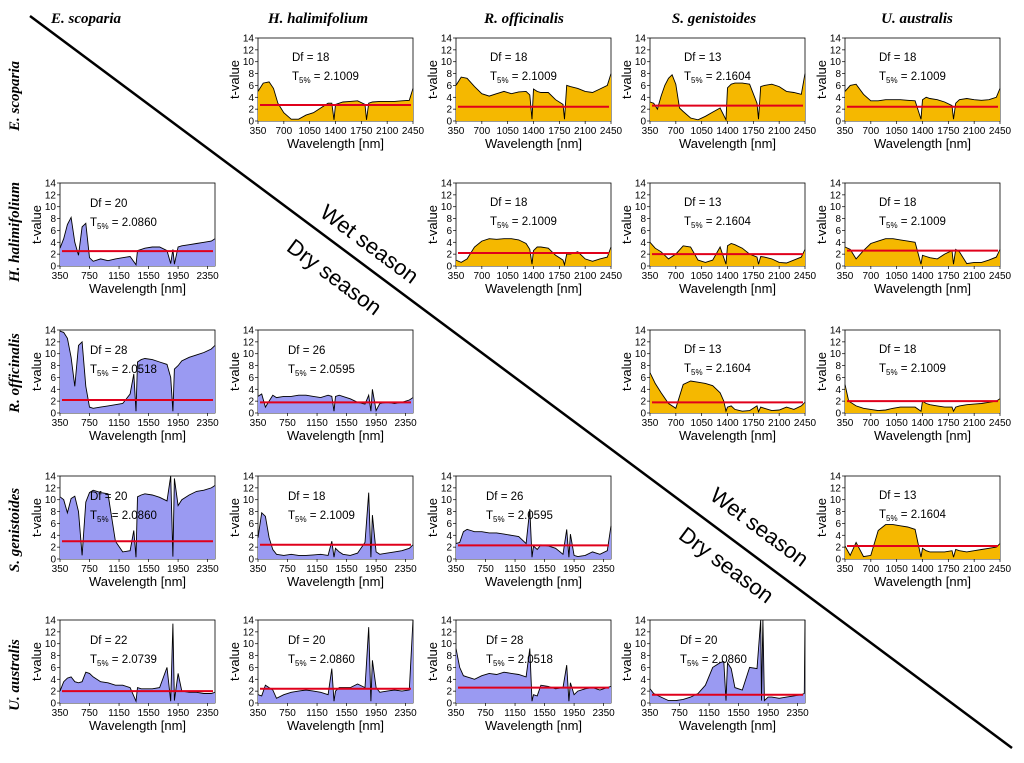 This screenshot has width=1024, height=763. I want to click on plot-frame-r2c4, so click(922, 371).